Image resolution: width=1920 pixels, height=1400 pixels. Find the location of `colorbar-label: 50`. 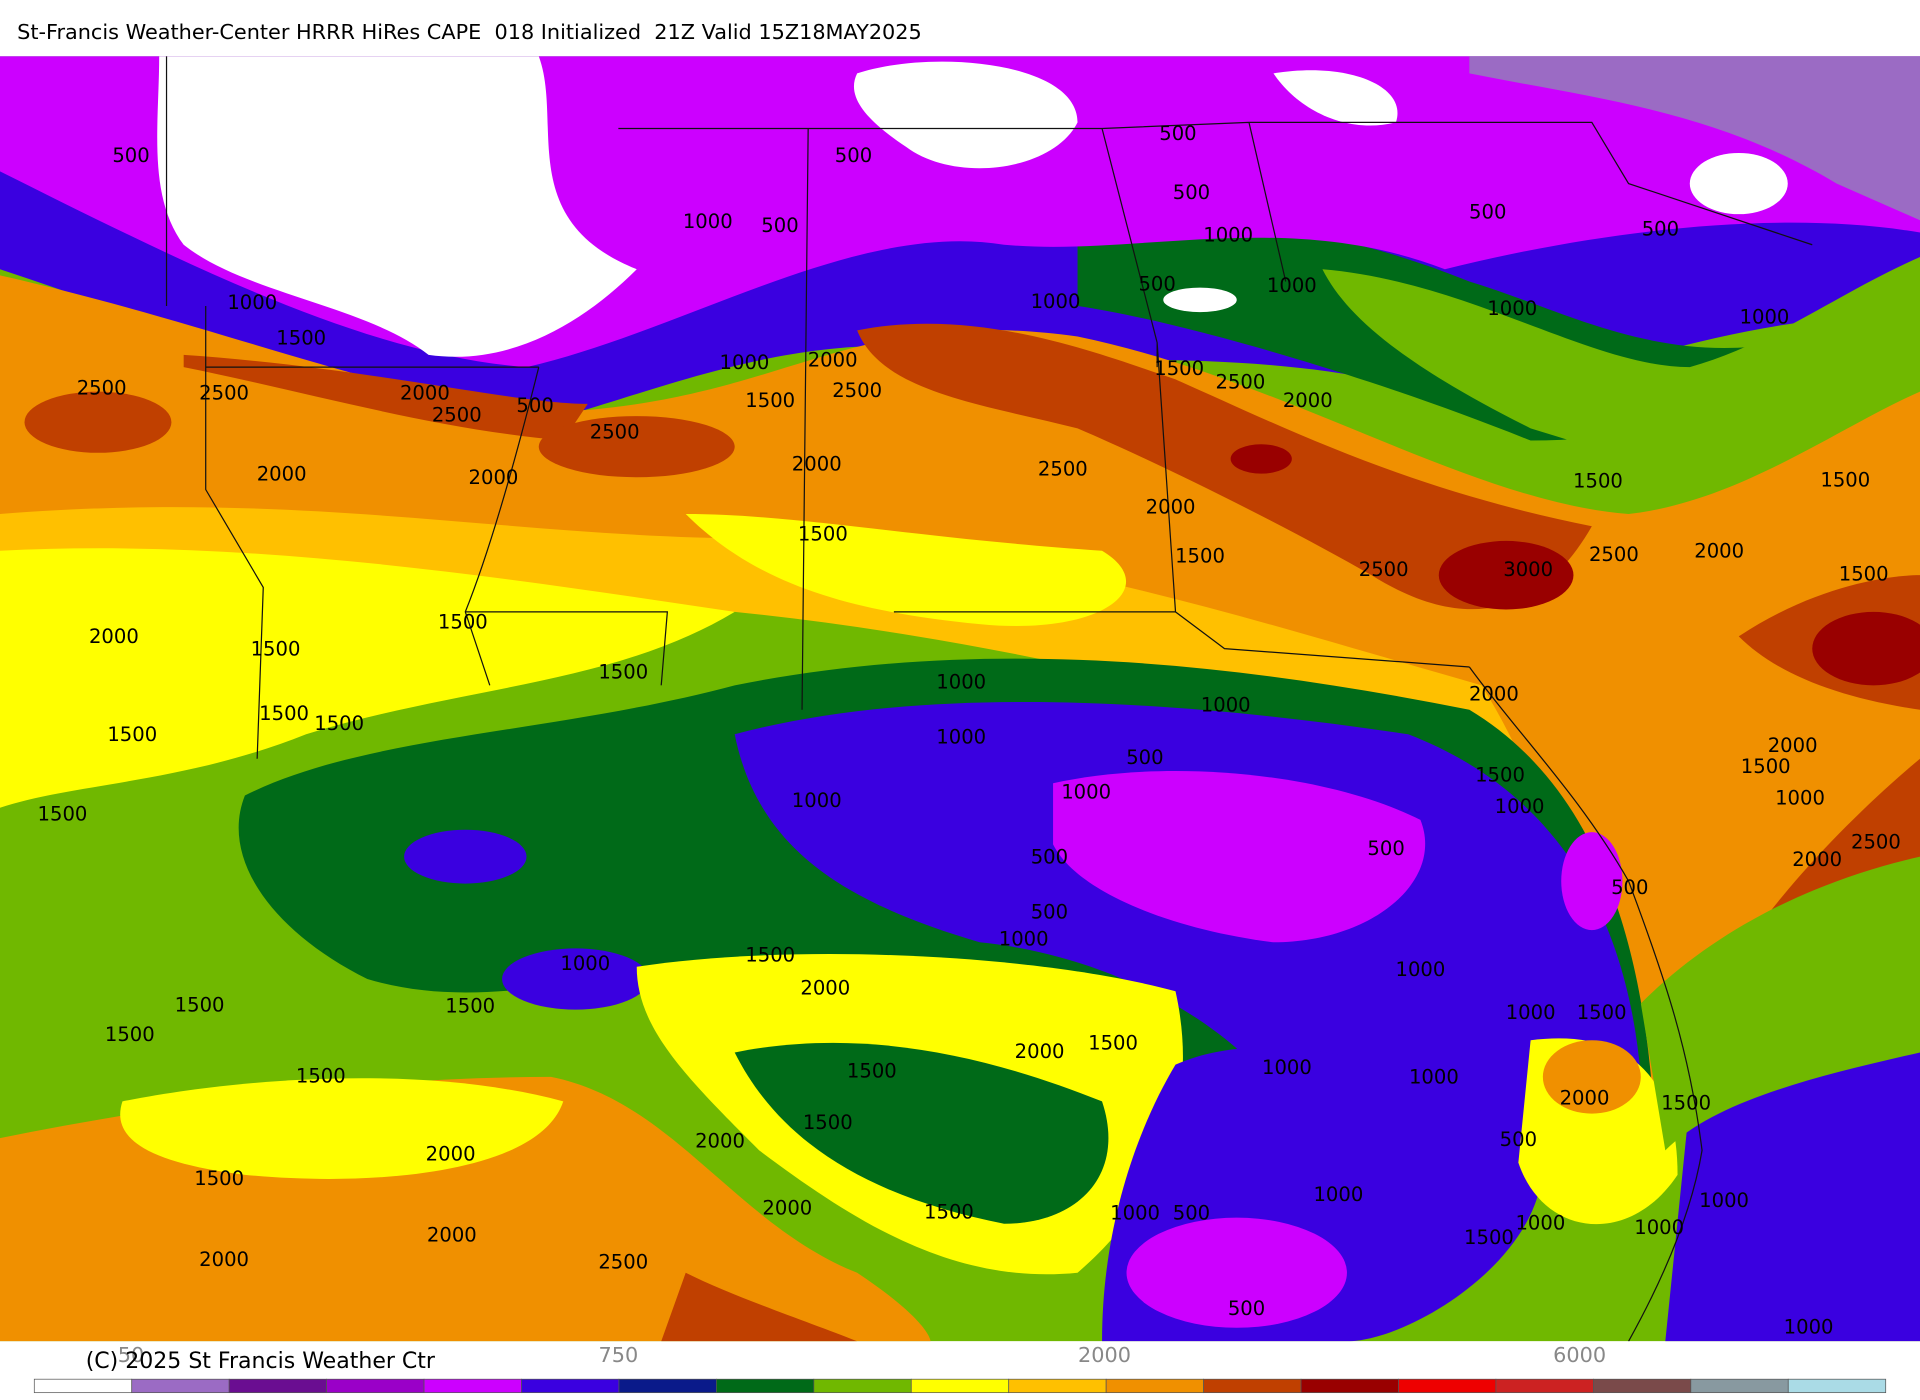

colorbar-label: 50 is located at coordinates (131, 1355).